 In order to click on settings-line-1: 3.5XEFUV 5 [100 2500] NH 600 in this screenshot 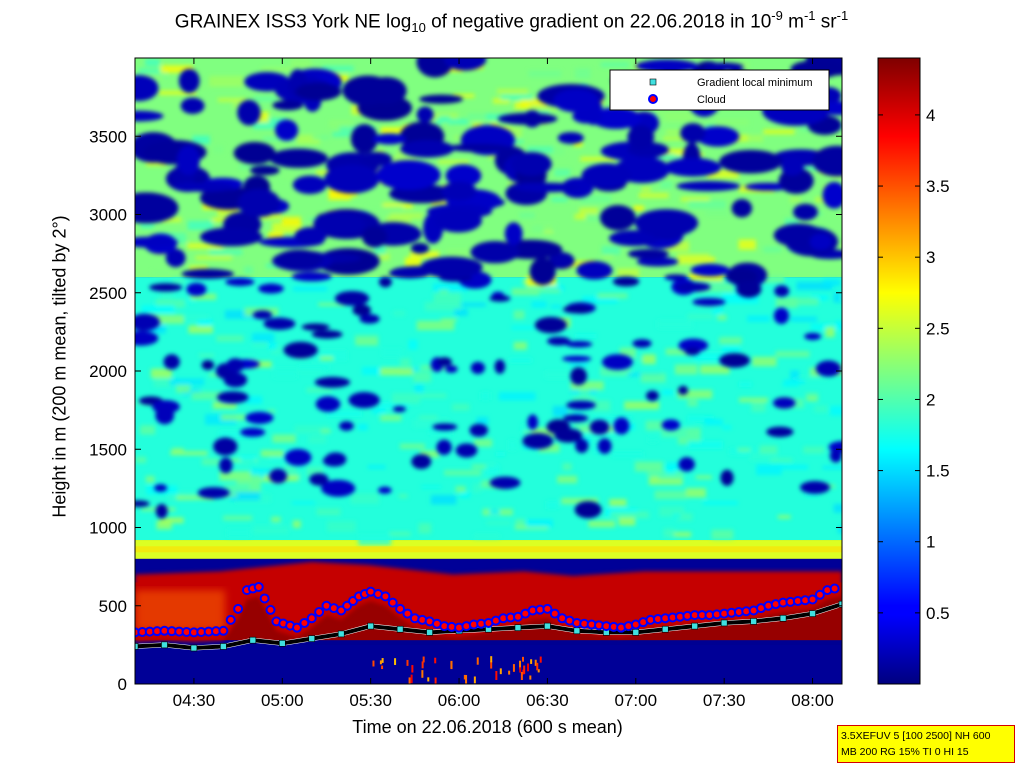, I will do `click(916, 736)`.